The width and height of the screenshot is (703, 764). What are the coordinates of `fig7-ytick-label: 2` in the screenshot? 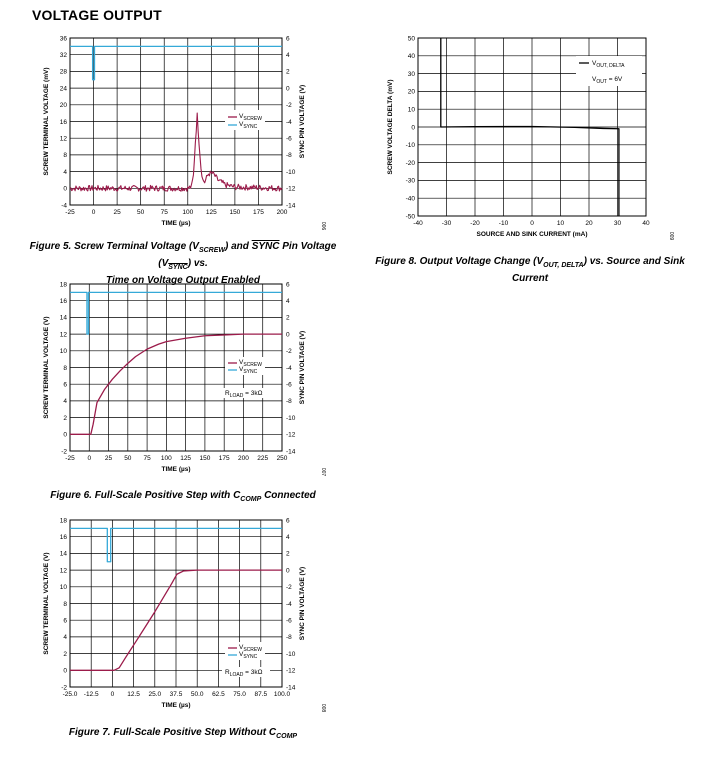 It's located at (65, 654).